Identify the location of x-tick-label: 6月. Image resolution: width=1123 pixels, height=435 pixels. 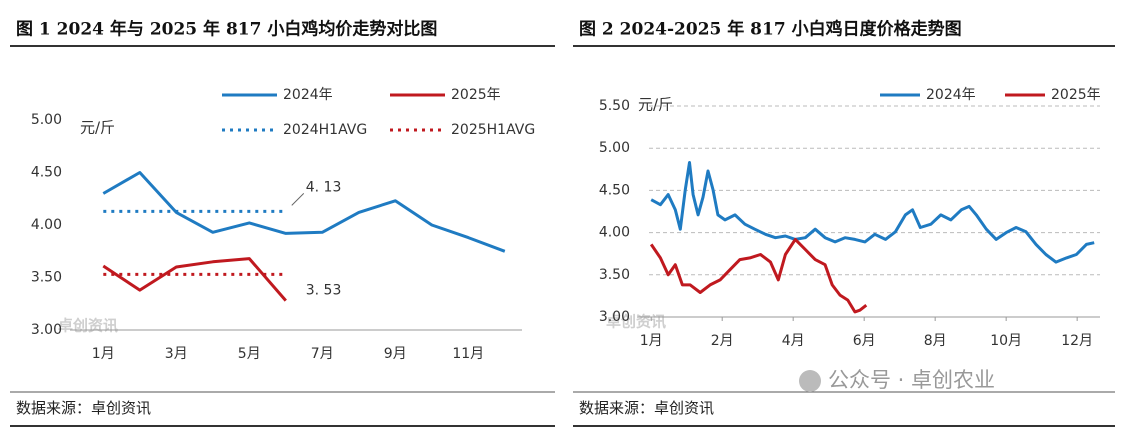
(864, 341).